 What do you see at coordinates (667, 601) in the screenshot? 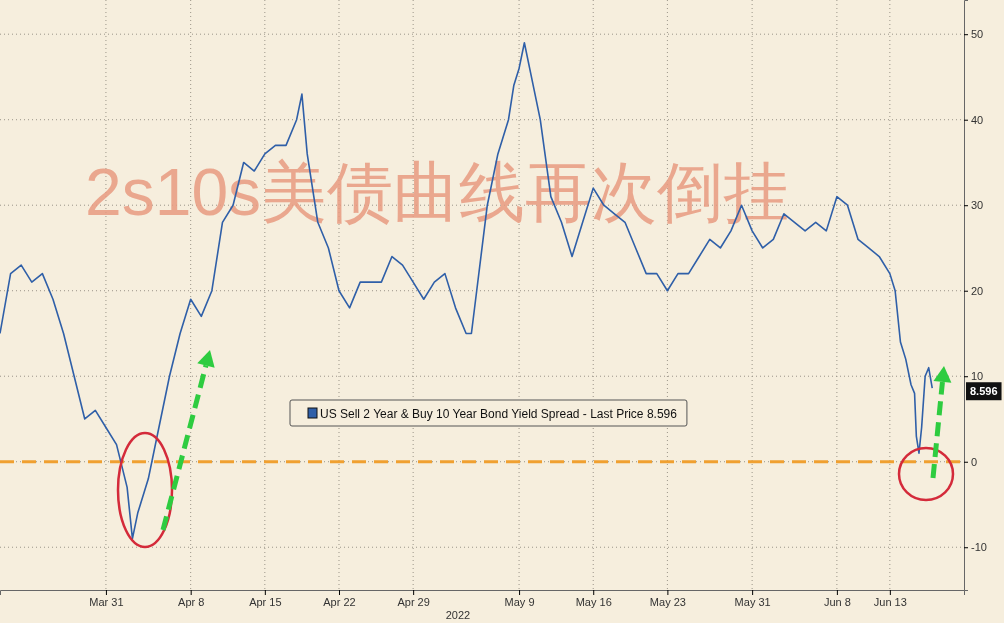
I see `x-tick-label: May 23` at bounding box center [667, 601].